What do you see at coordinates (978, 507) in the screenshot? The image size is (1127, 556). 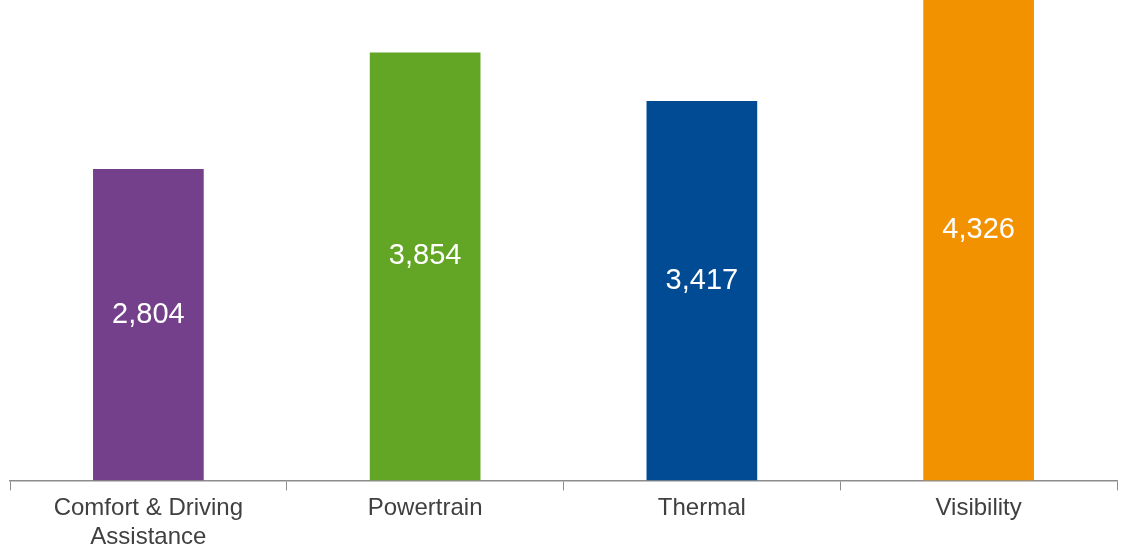 I see `x-tick-label: Visibility` at bounding box center [978, 507].